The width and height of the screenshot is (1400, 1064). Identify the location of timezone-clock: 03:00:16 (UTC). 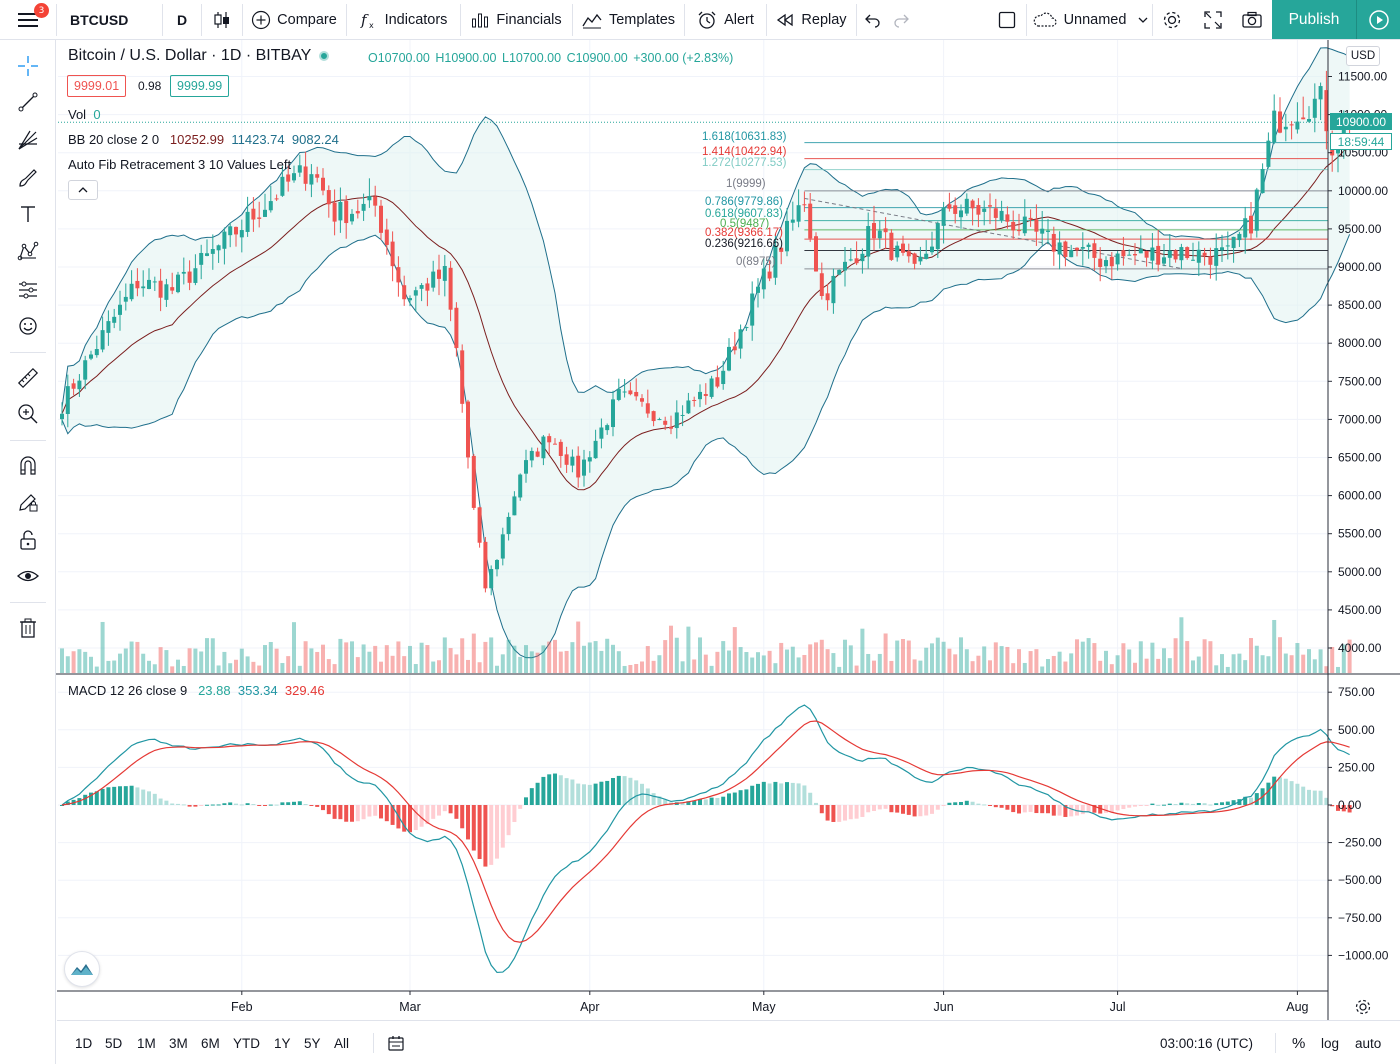
(1206, 1042).